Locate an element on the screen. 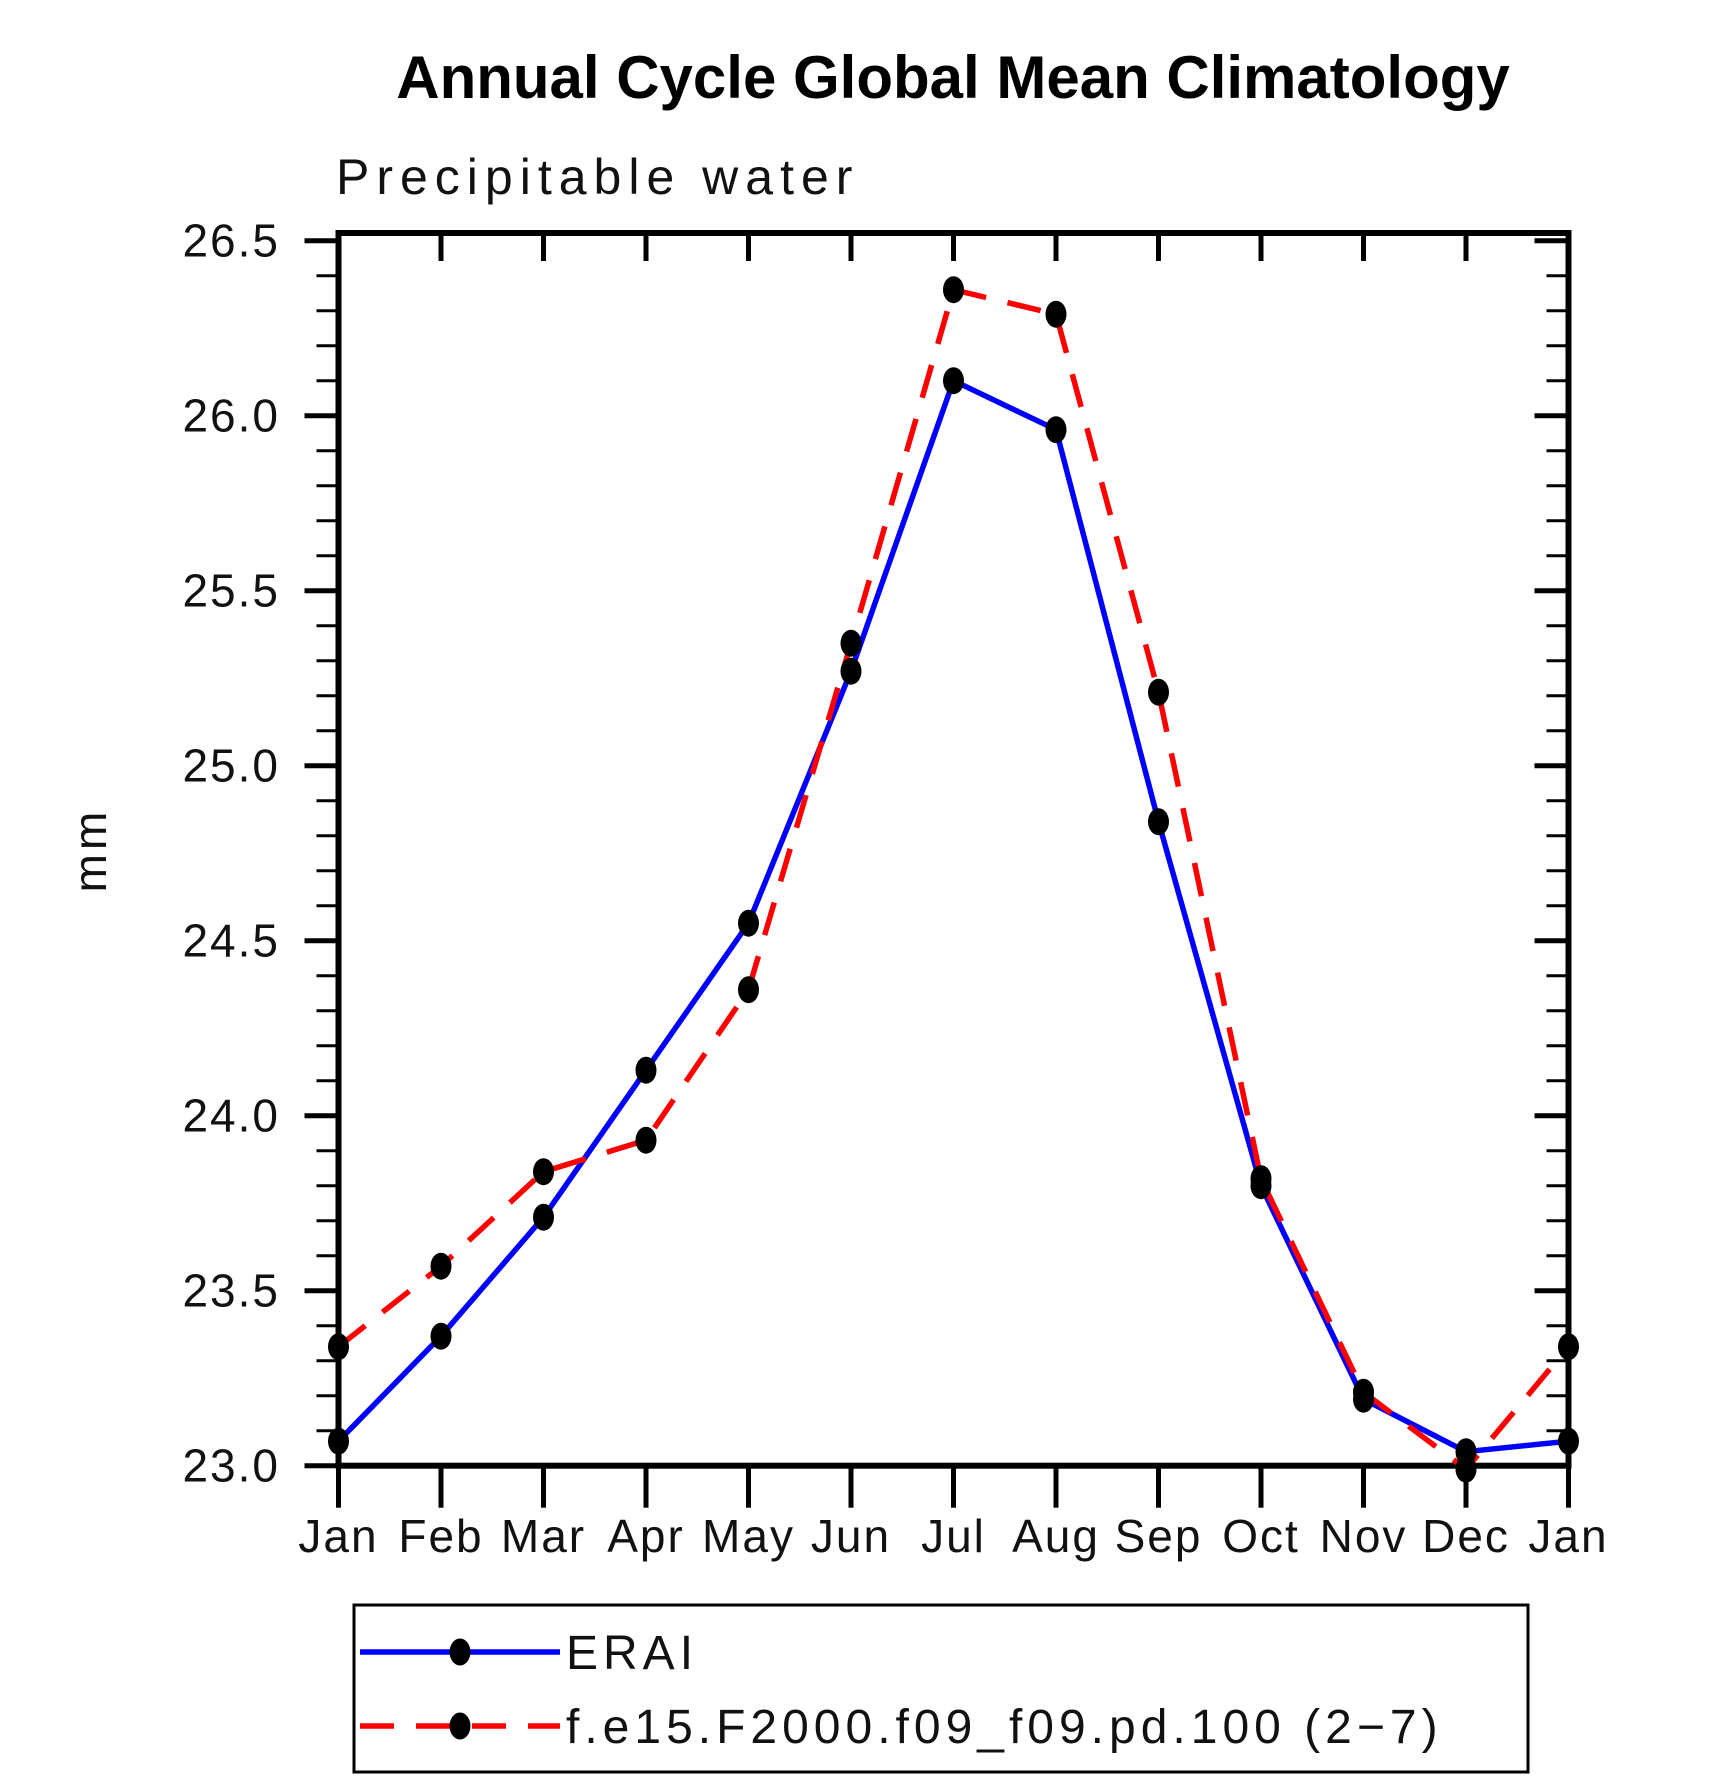 This screenshot has height=1778, width=1710. legend-label-model: f.e15.F2000.f09_f09.pd.100 (2−7) is located at coordinates (1004, 1727).